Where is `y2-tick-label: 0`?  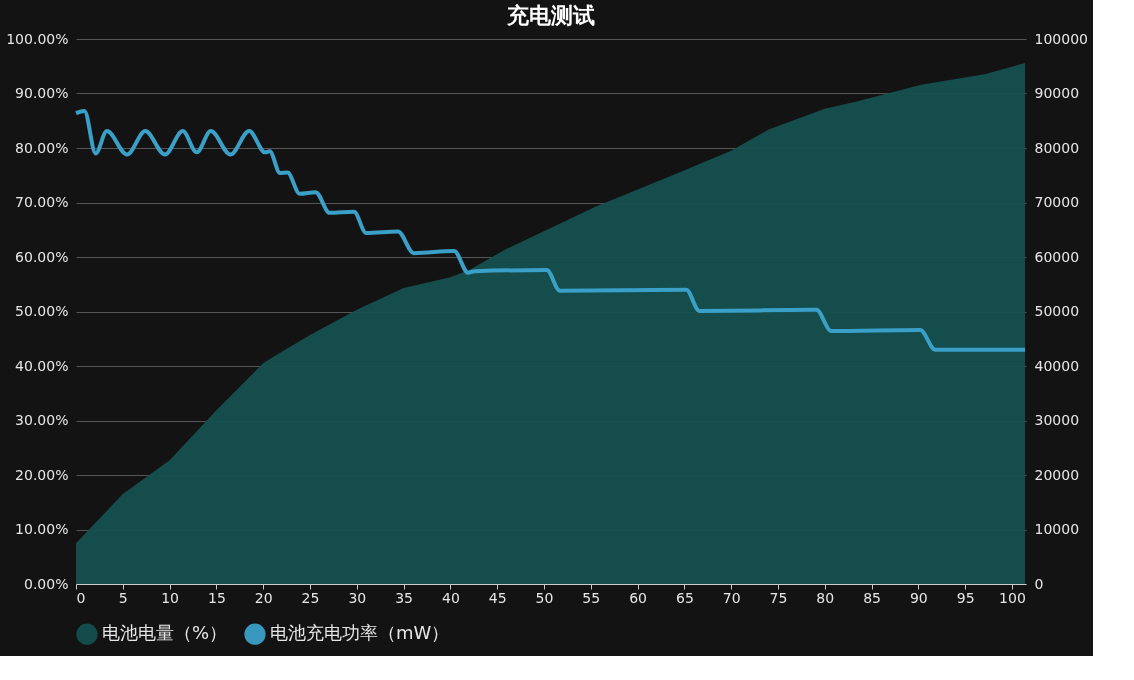
y2-tick-label: 0 is located at coordinates (1039, 583).